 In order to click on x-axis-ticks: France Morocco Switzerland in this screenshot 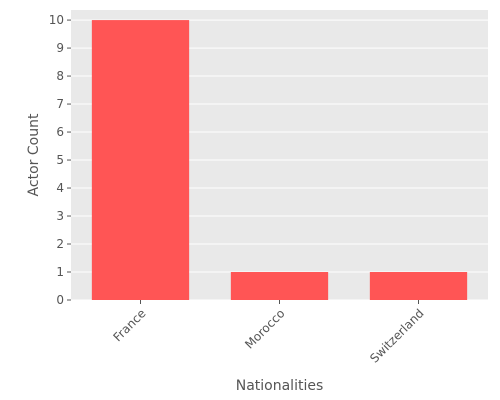, I will do `click(269, 333)`.